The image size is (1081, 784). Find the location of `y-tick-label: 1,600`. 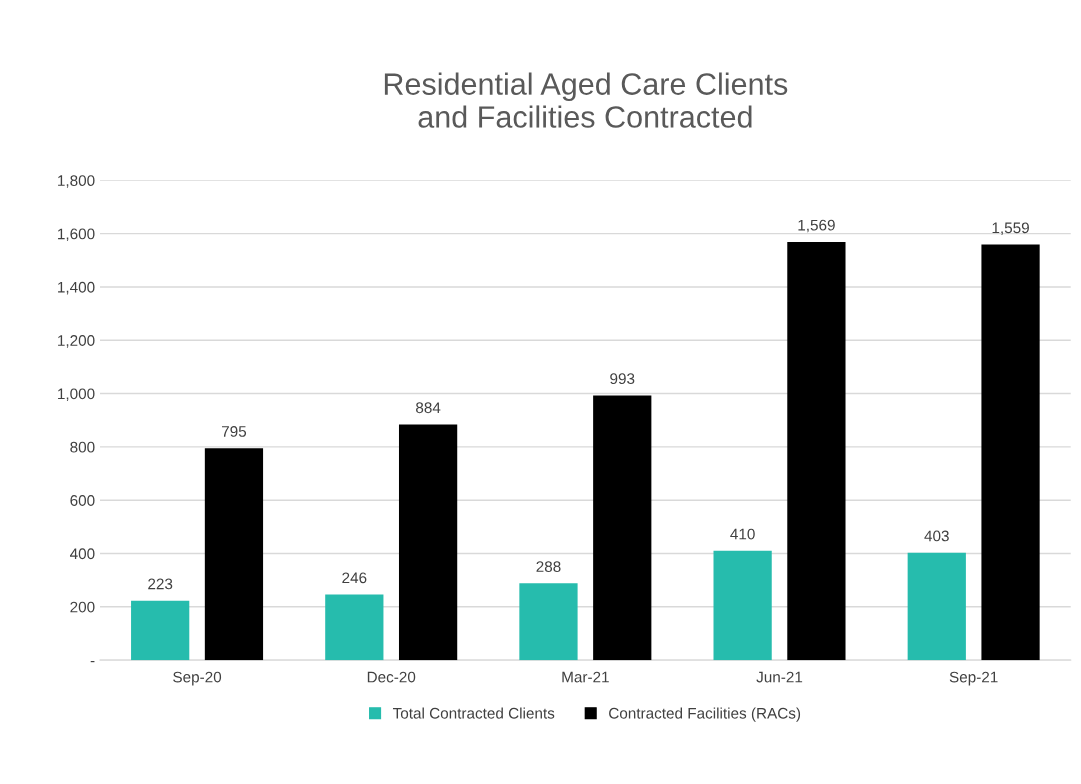

y-tick-label: 1,600 is located at coordinates (76, 235).